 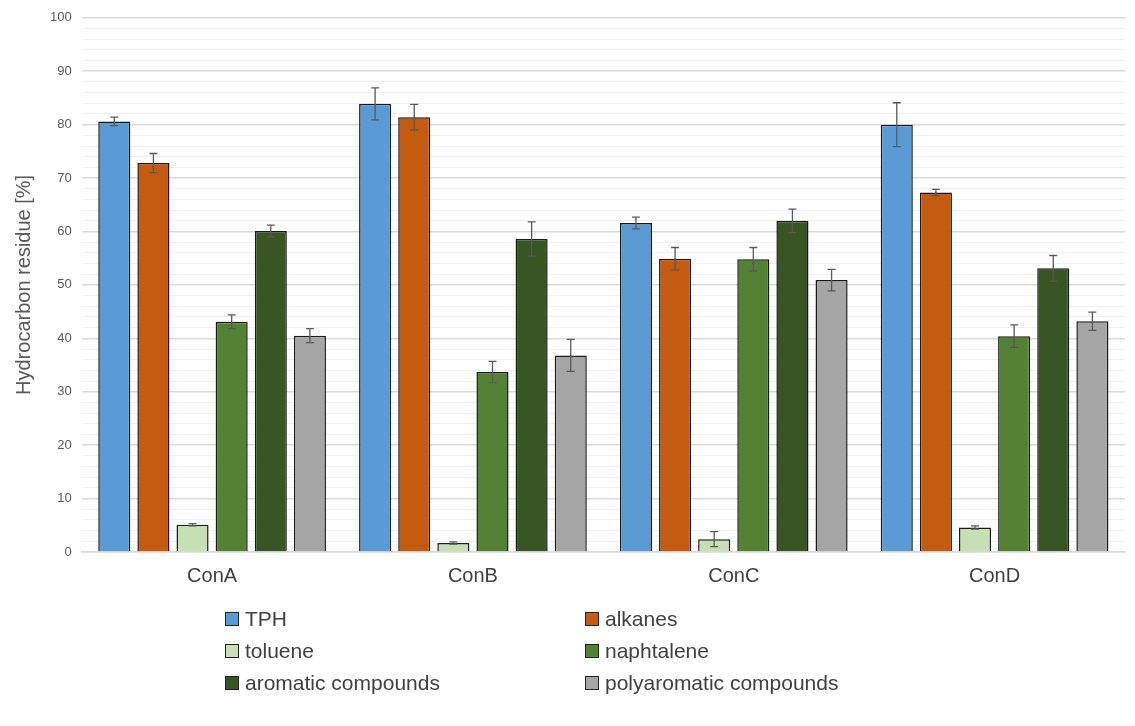 I want to click on y-tick-label: 0, so click(x=68, y=551).